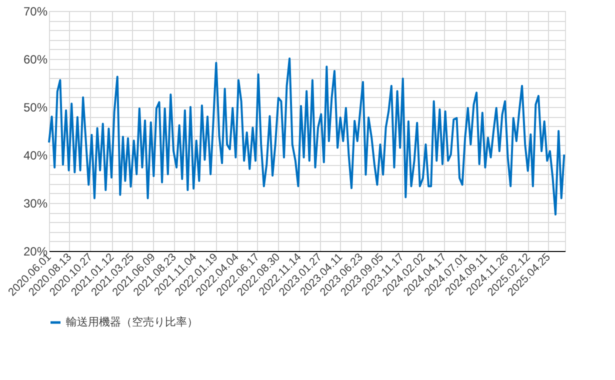  Describe the element at coordinates (35, 11) in the screenshot. I see `y-tick-label: 70%` at that location.